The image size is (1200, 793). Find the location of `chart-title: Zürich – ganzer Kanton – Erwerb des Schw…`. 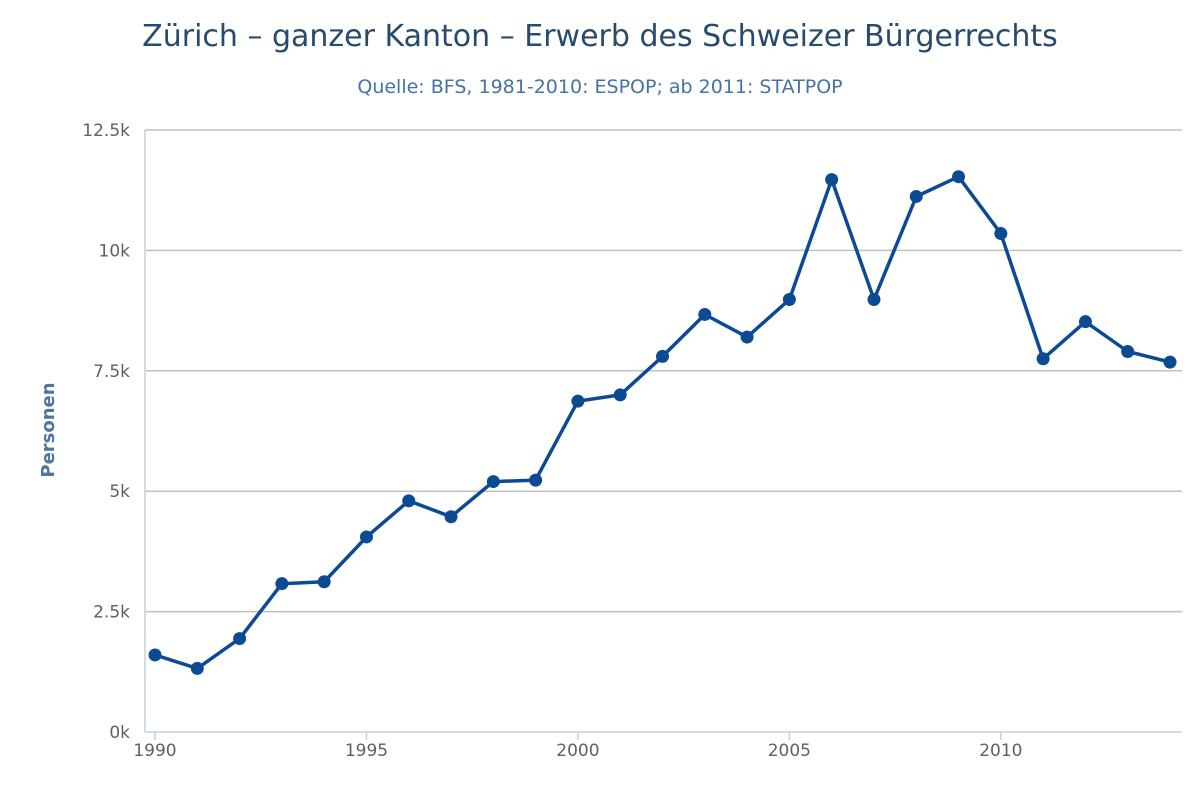

chart-title: Zürich – ganzer Kanton – Erwerb des Schw… is located at coordinates (600, 36).